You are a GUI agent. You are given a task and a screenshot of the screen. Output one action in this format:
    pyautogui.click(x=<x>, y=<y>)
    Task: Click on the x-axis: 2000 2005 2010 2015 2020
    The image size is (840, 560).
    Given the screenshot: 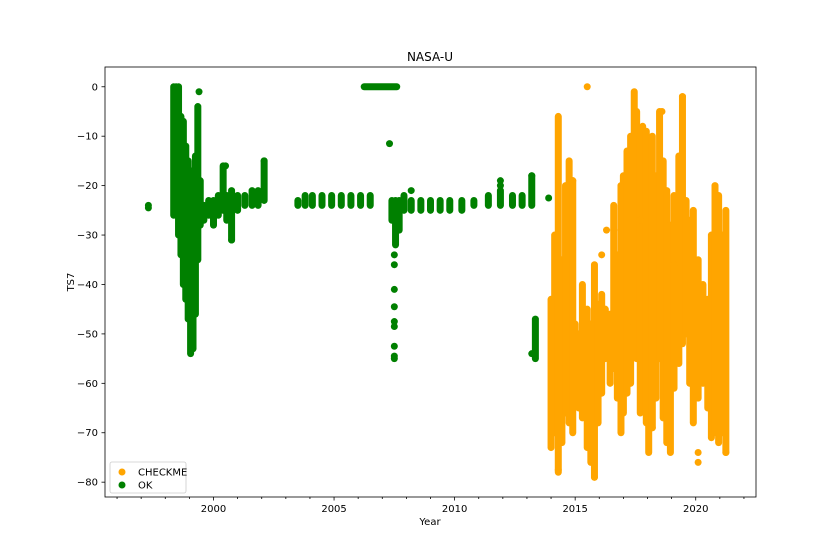 What is the action you would take?
    pyautogui.click(x=430, y=506)
    